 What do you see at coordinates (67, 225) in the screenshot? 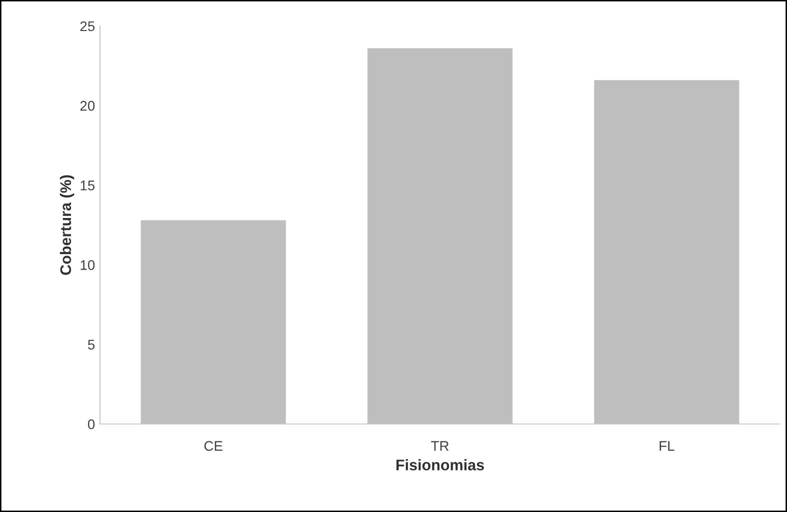
I see `y-axis-title: Cobertura (%)` at bounding box center [67, 225].